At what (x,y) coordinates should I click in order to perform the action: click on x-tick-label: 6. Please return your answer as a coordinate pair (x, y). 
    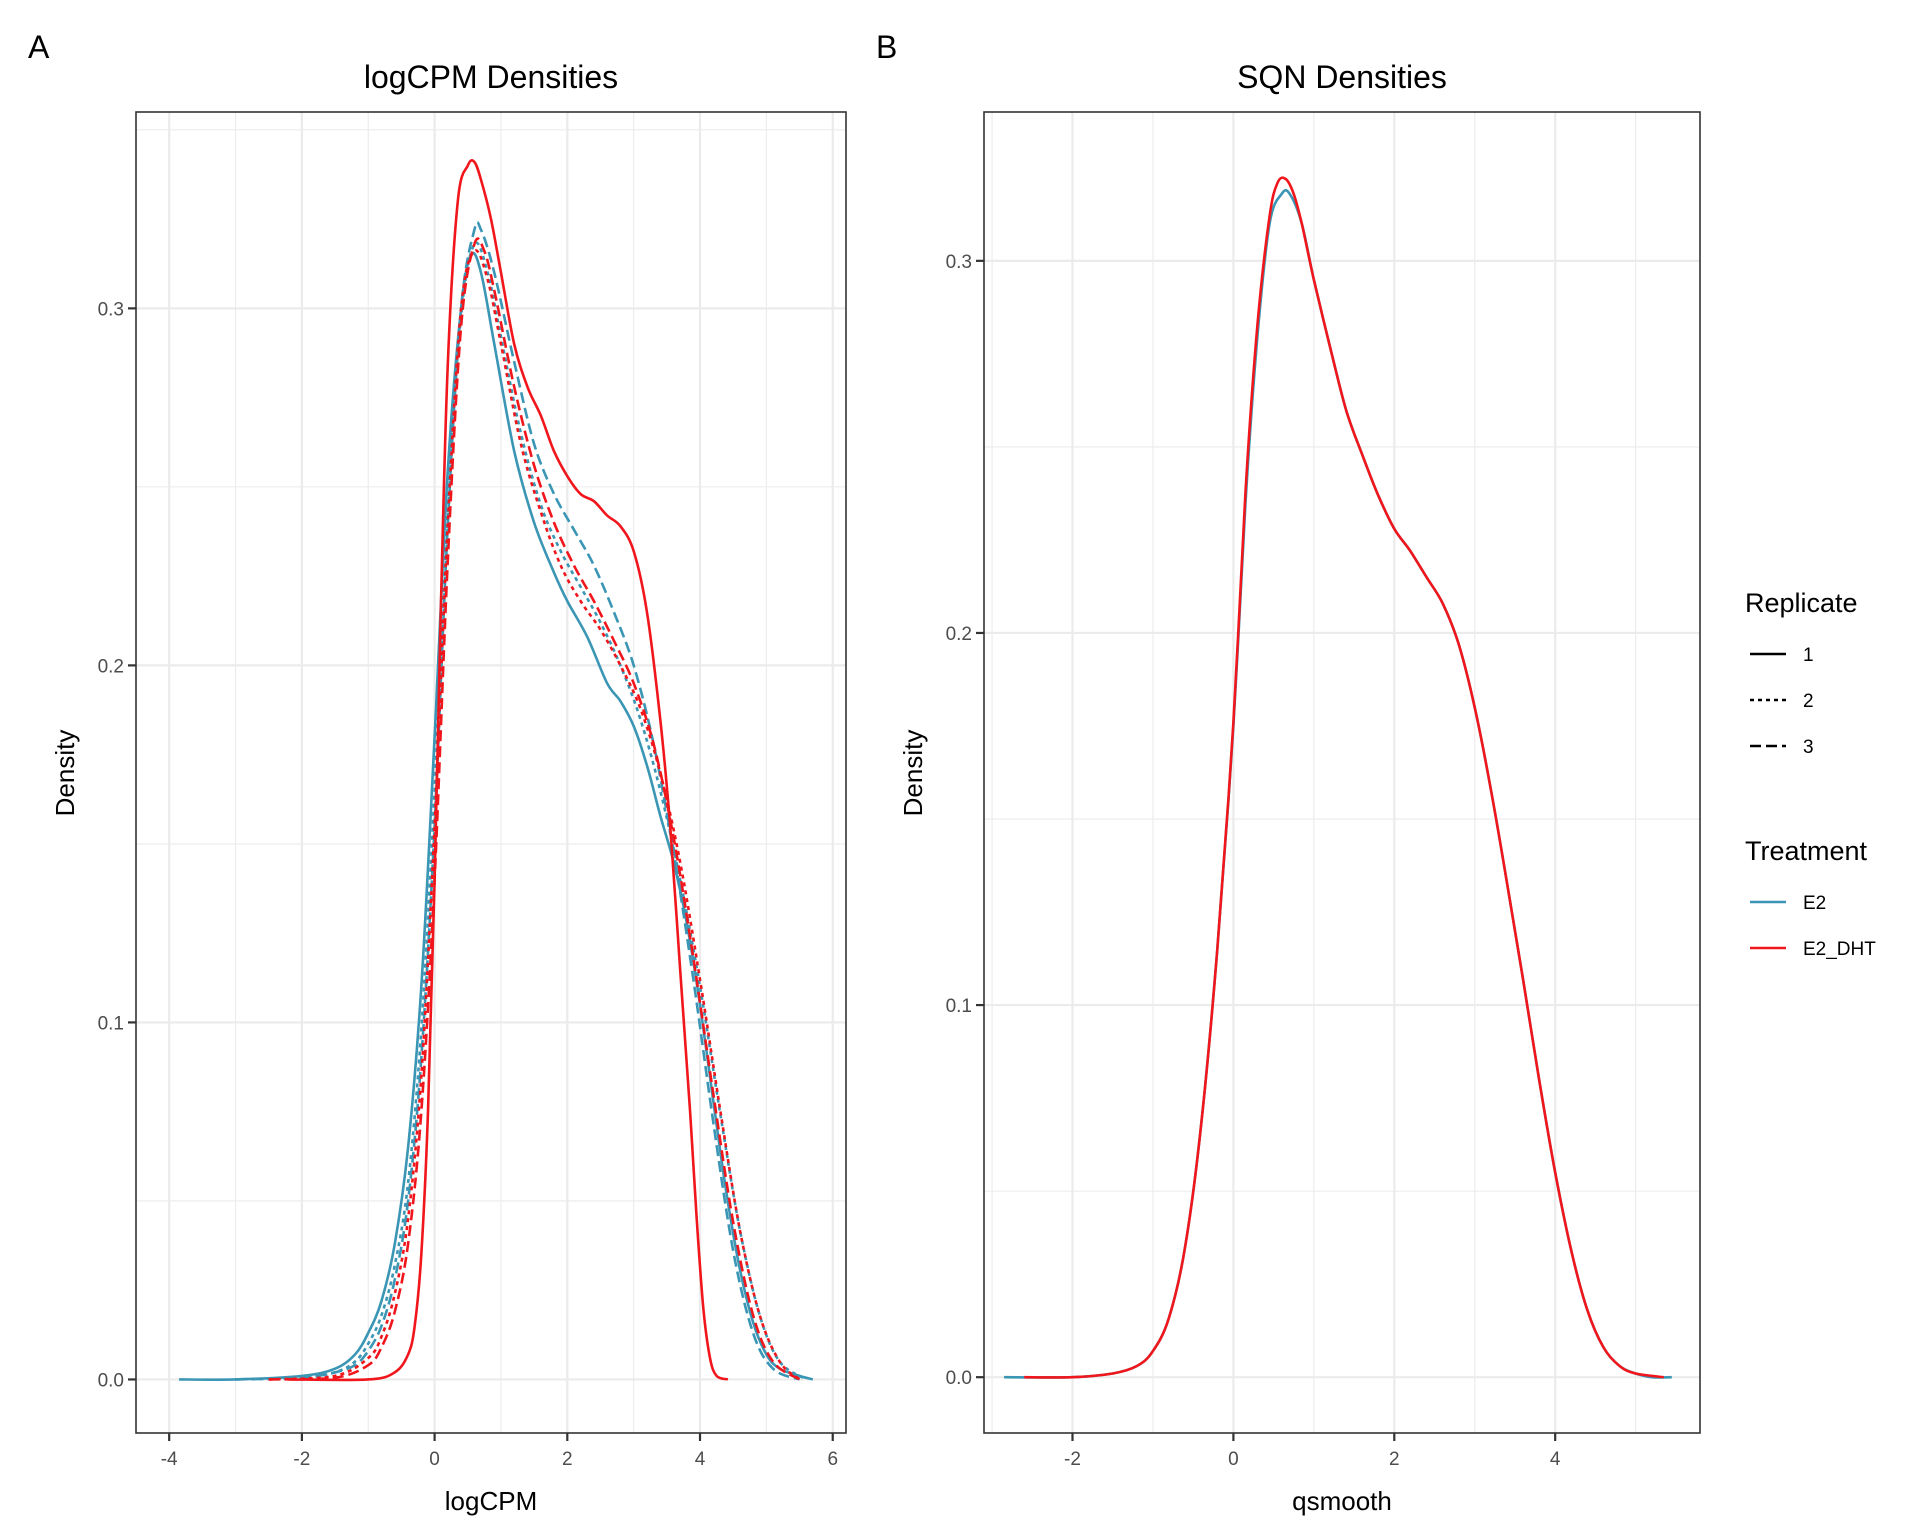
    Looking at the image, I should click on (832, 1459).